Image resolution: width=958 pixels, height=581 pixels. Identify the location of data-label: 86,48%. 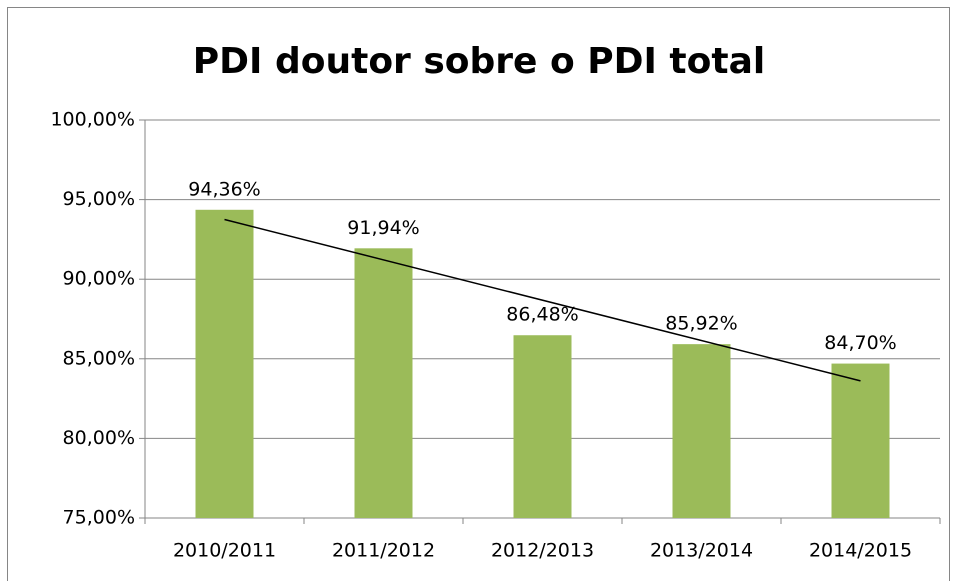
(542, 315).